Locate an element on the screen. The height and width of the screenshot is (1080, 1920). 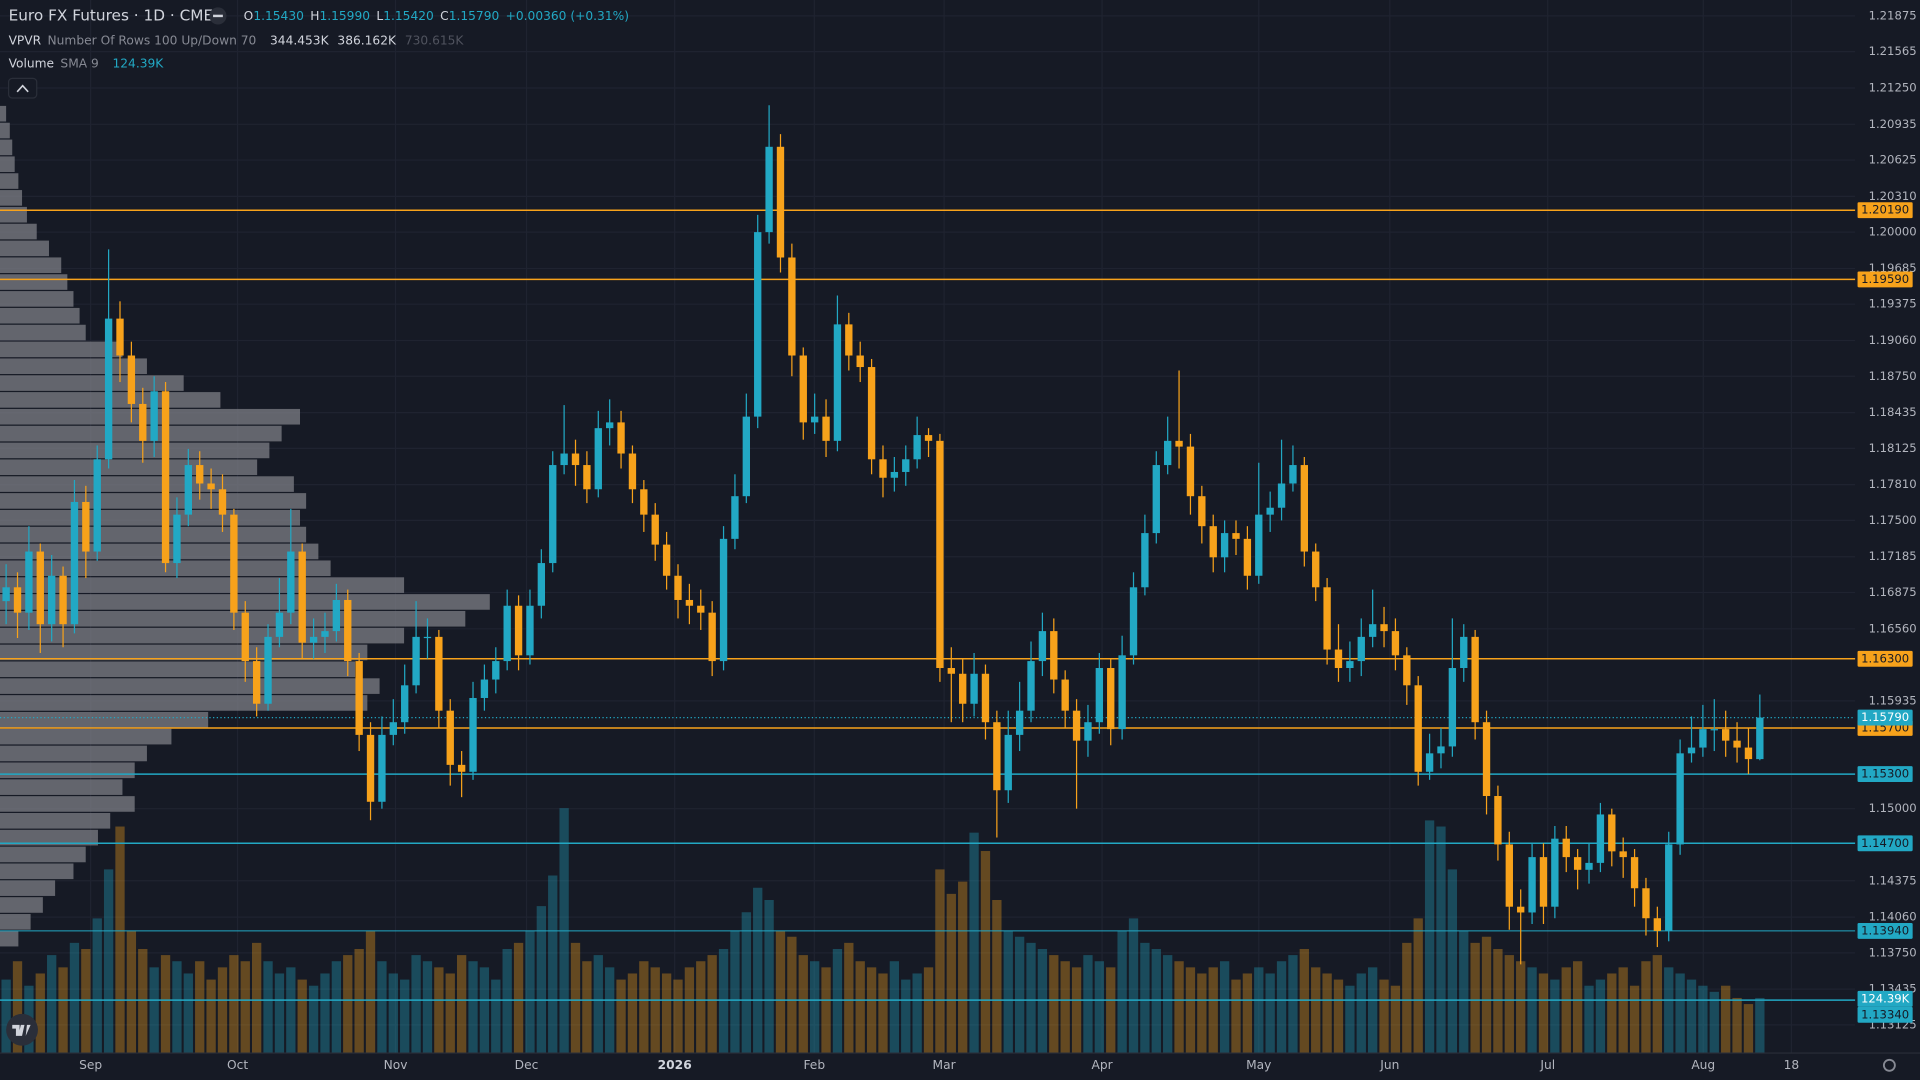
indicator-name: VPVR is located at coordinates (25, 40).